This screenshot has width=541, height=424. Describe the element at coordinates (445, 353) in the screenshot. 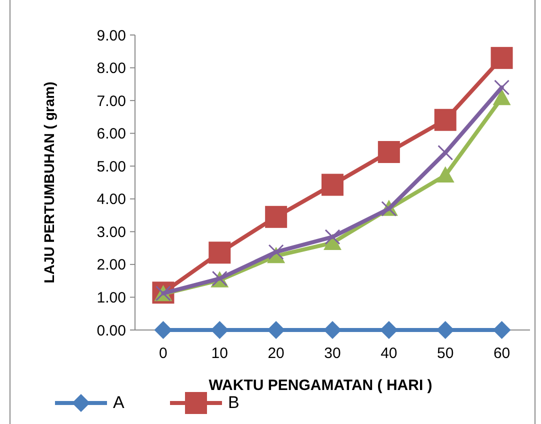

I see `x-tick-label: 50` at that location.